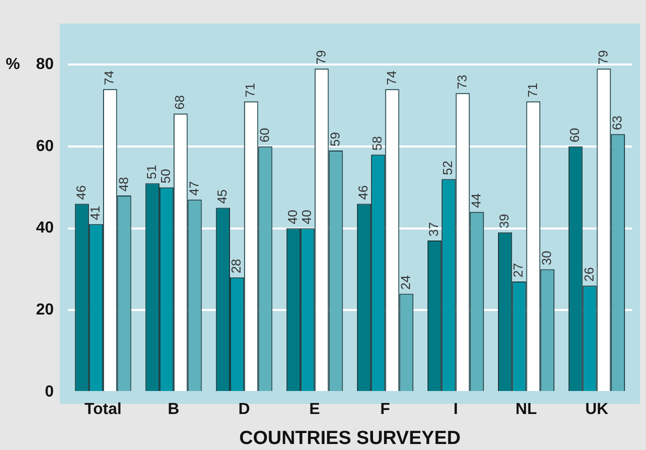  I want to click on data-label: 30, so click(546, 258).